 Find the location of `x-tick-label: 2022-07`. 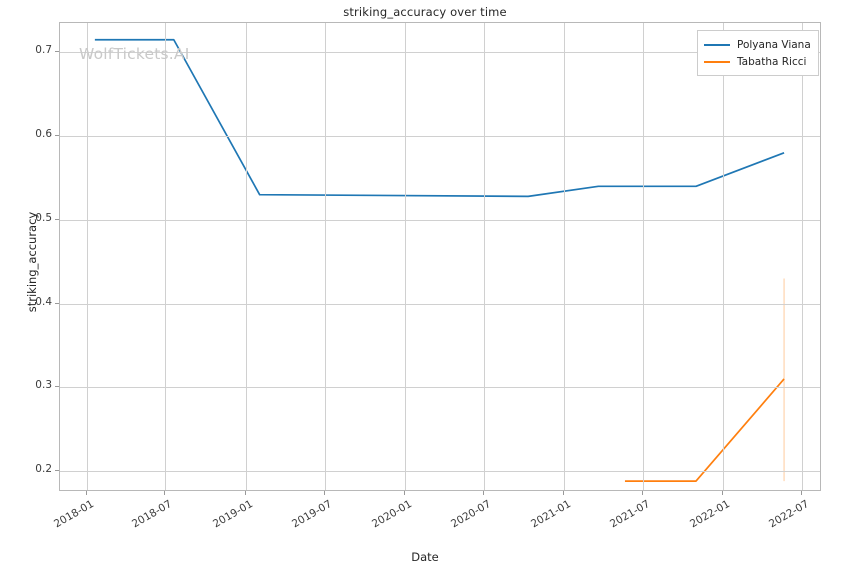

x-tick-label: 2022-07 is located at coordinates (789, 514).